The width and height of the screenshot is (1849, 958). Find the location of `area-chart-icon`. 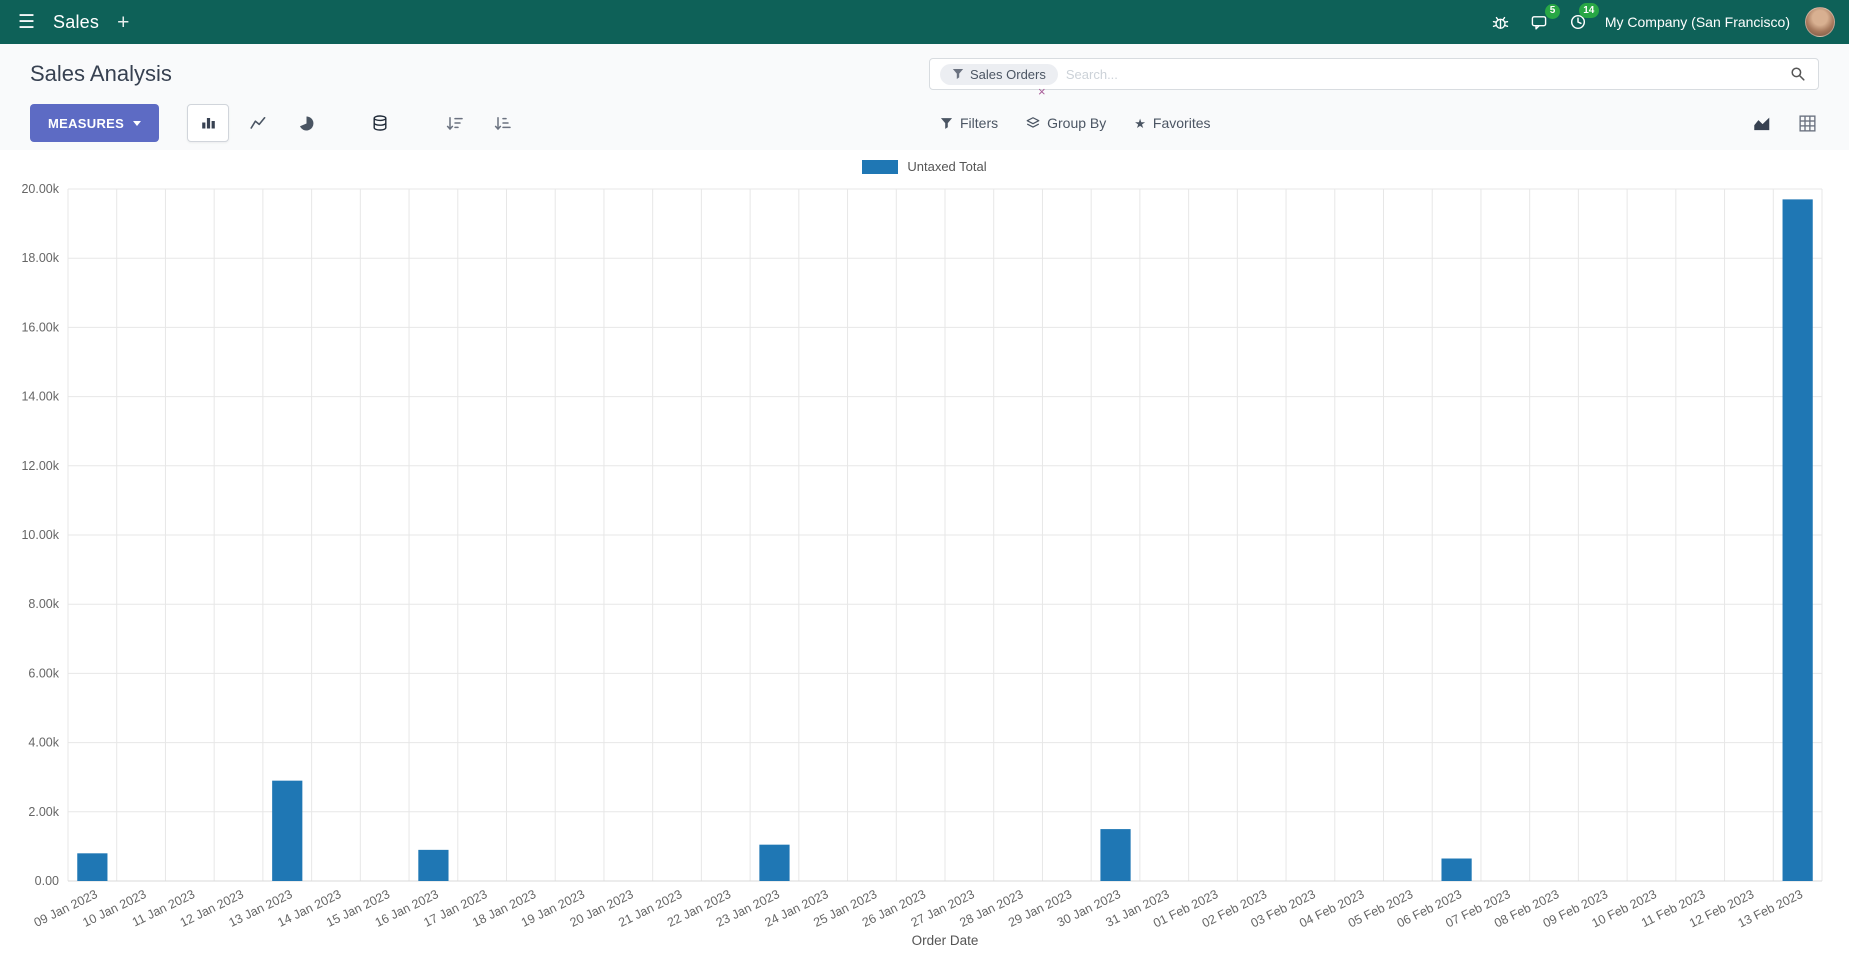

area-chart-icon is located at coordinates (1762, 123).